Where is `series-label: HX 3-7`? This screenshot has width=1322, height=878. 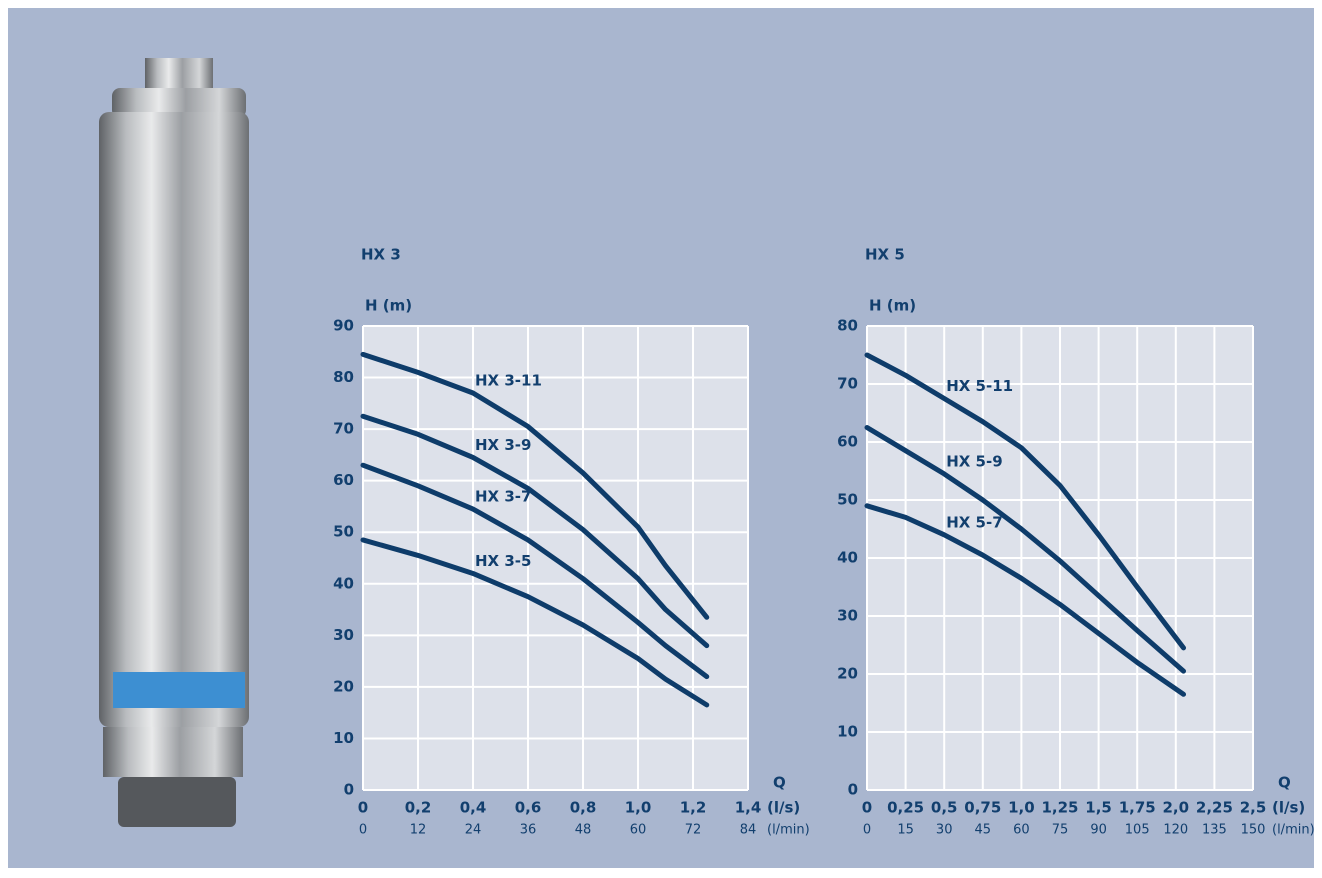
series-label: HX 3-7 is located at coordinates (503, 497).